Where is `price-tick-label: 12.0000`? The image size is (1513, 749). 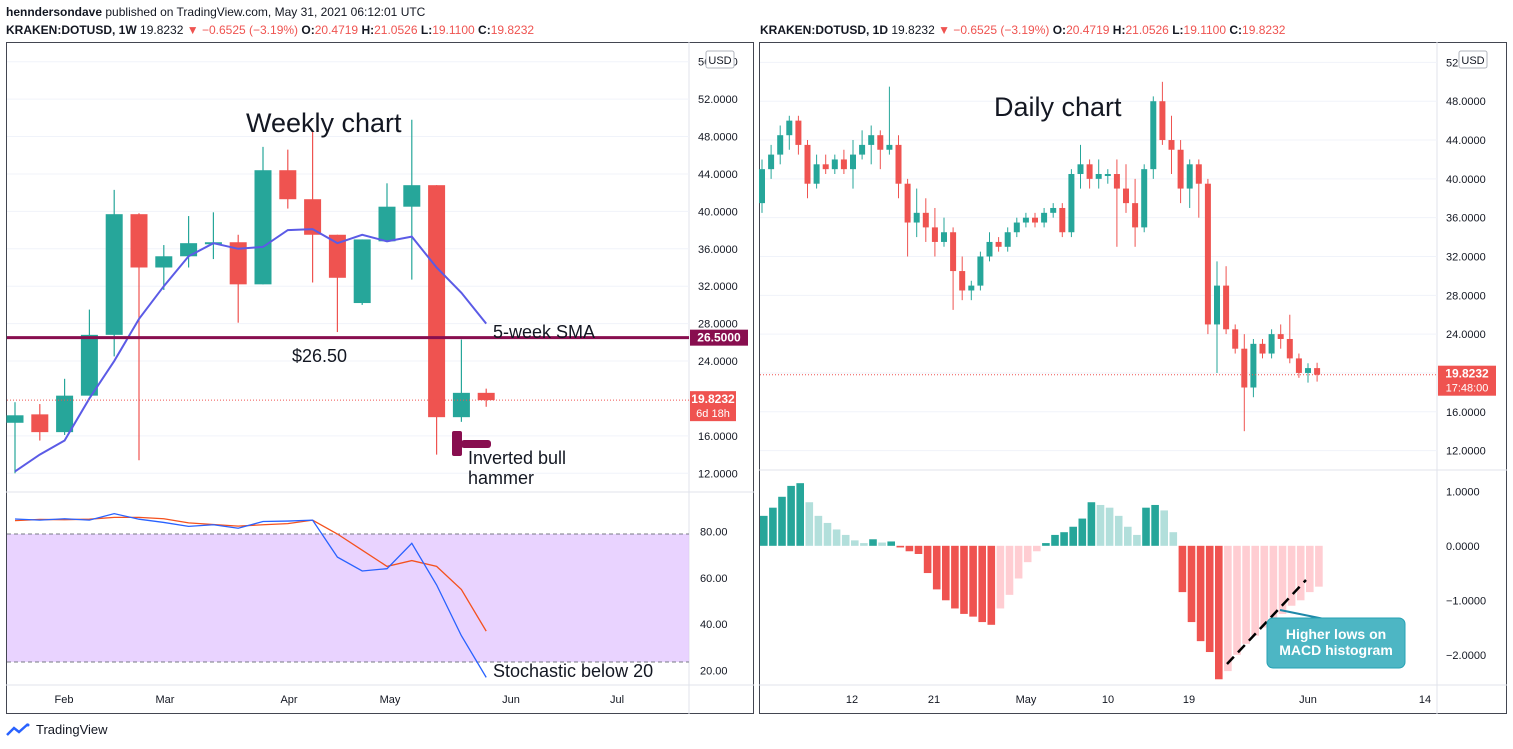
price-tick-label: 12.0000 is located at coordinates (718, 474).